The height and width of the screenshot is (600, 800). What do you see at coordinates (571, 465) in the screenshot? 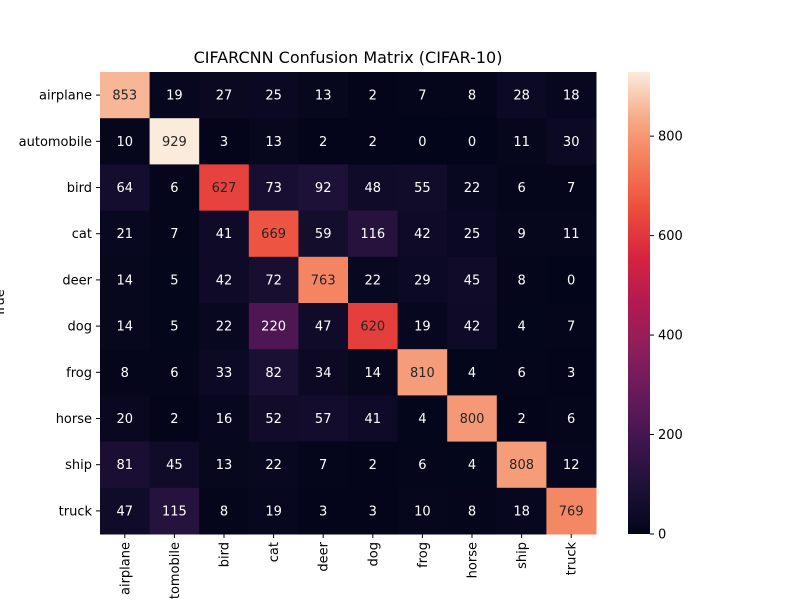
I see `cell-value-label: 12` at bounding box center [571, 465].